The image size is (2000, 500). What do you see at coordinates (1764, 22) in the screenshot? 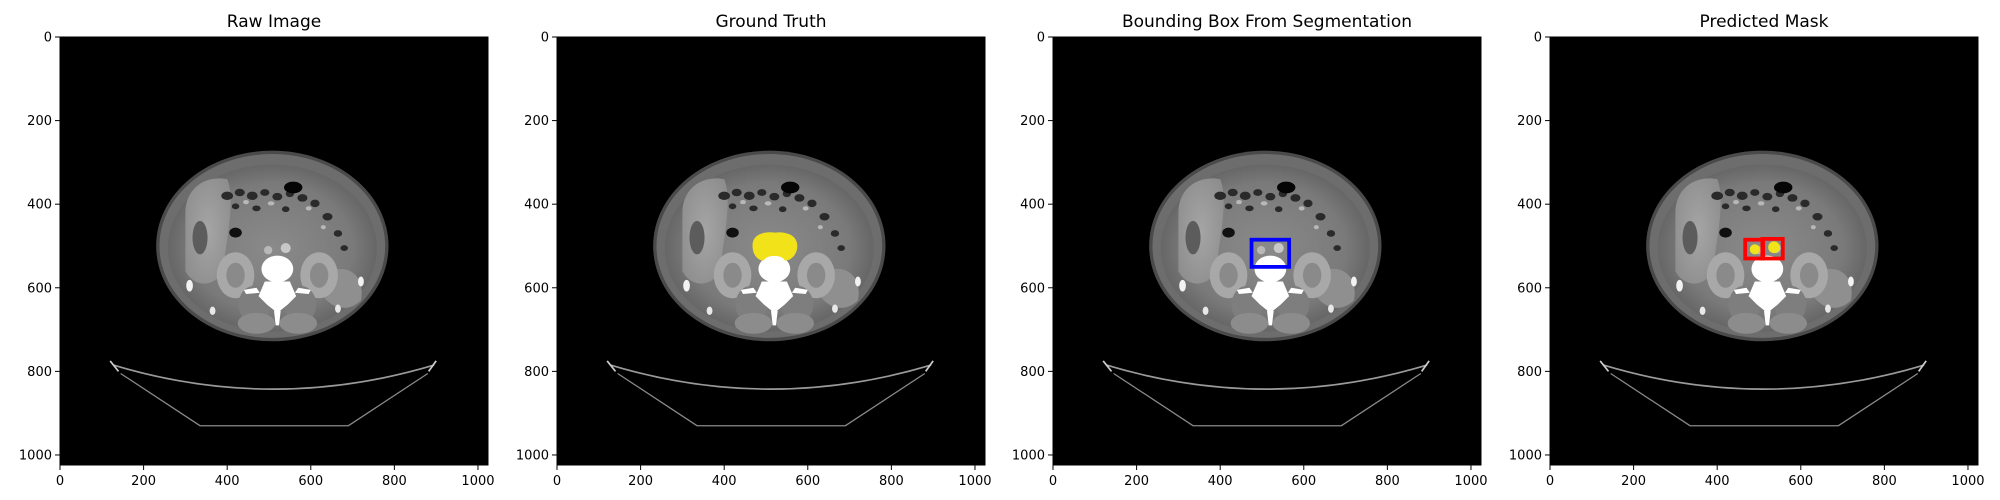
I see `panel-title: Predicted Mask` at bounding box center [1764, 22].